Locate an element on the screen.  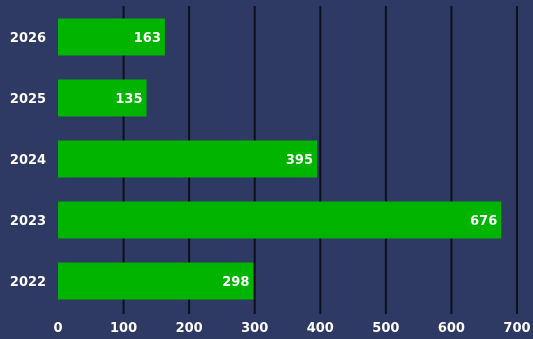
data-label-2025: 135 is located at coordinates (128, 99).